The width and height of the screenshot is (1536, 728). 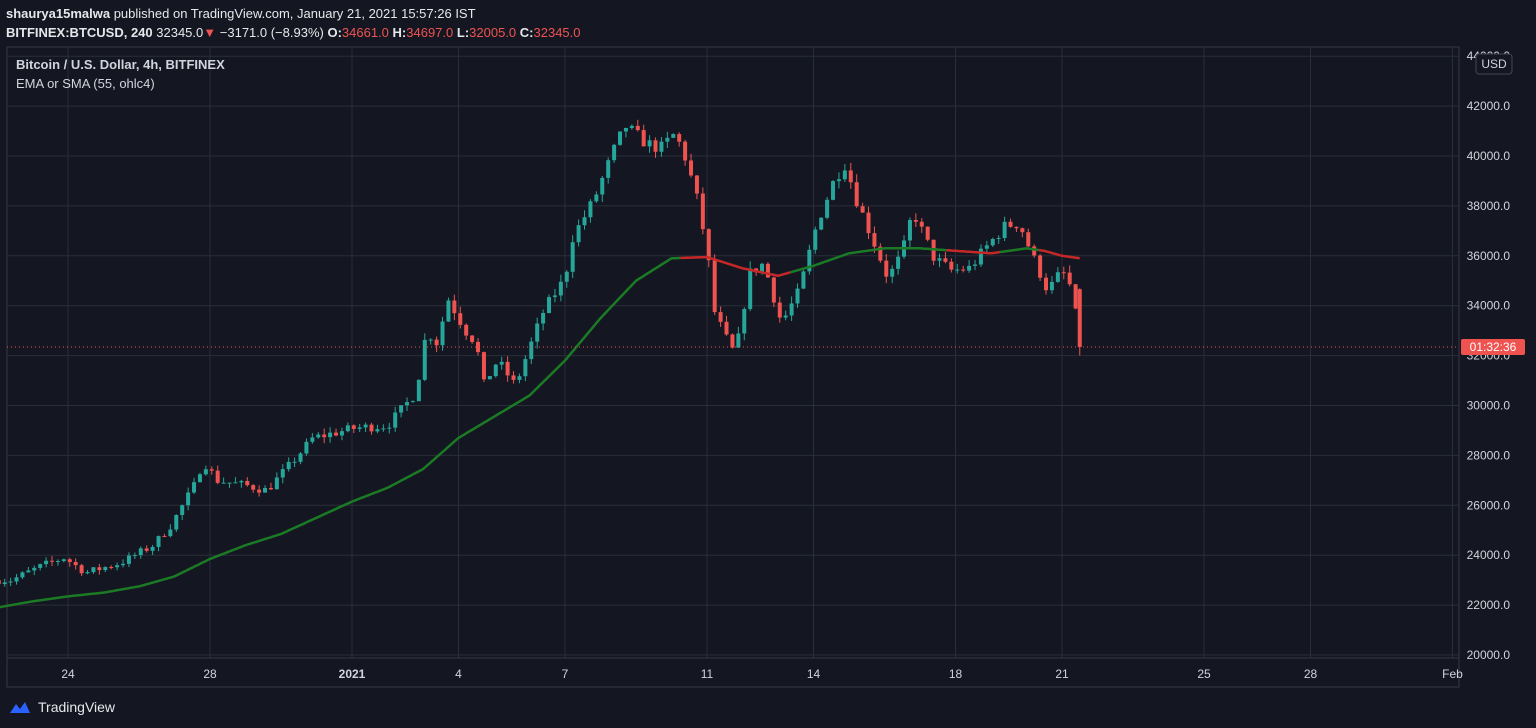 What do you see at coordinates (61, 707) in the screenshot?
I see `footer-brand: TradingView` at bounding box center [61, 707].